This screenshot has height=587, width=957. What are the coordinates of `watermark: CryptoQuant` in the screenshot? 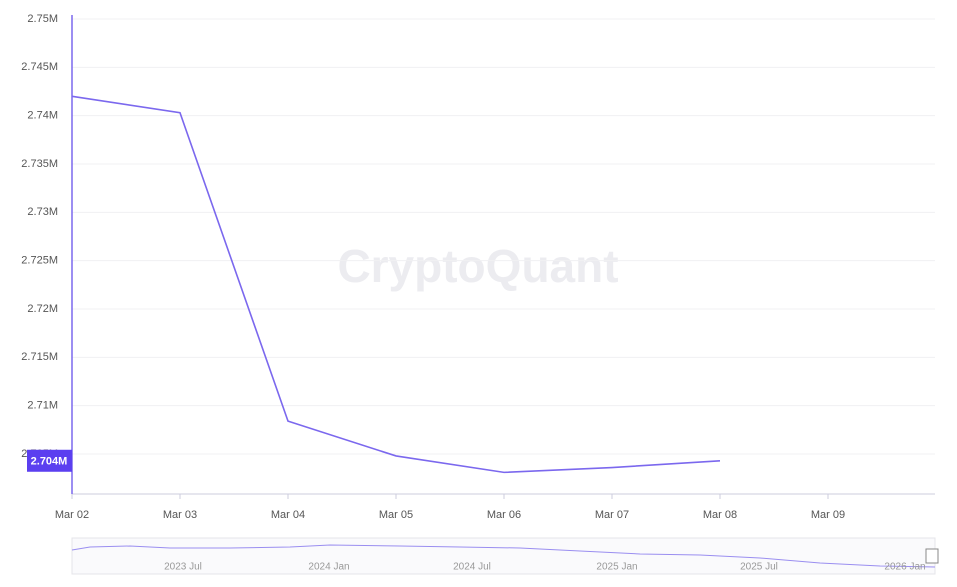 It's located at (477, 266).